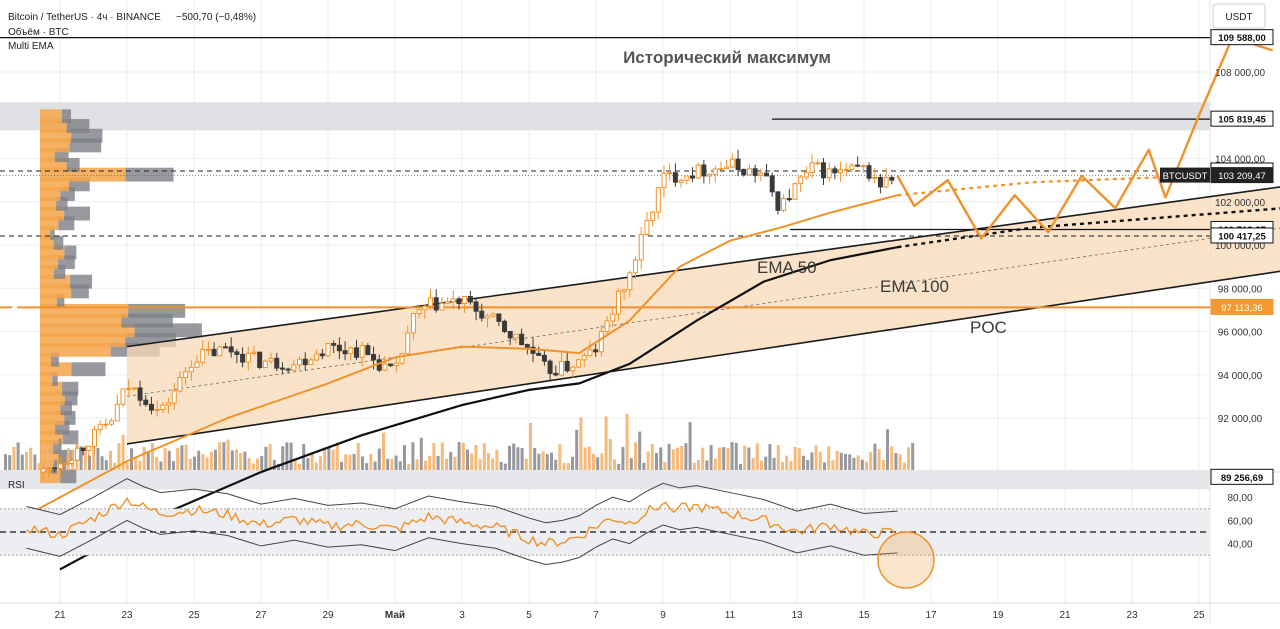  I want to click on rsi-label: RSI, so click(16, 485).